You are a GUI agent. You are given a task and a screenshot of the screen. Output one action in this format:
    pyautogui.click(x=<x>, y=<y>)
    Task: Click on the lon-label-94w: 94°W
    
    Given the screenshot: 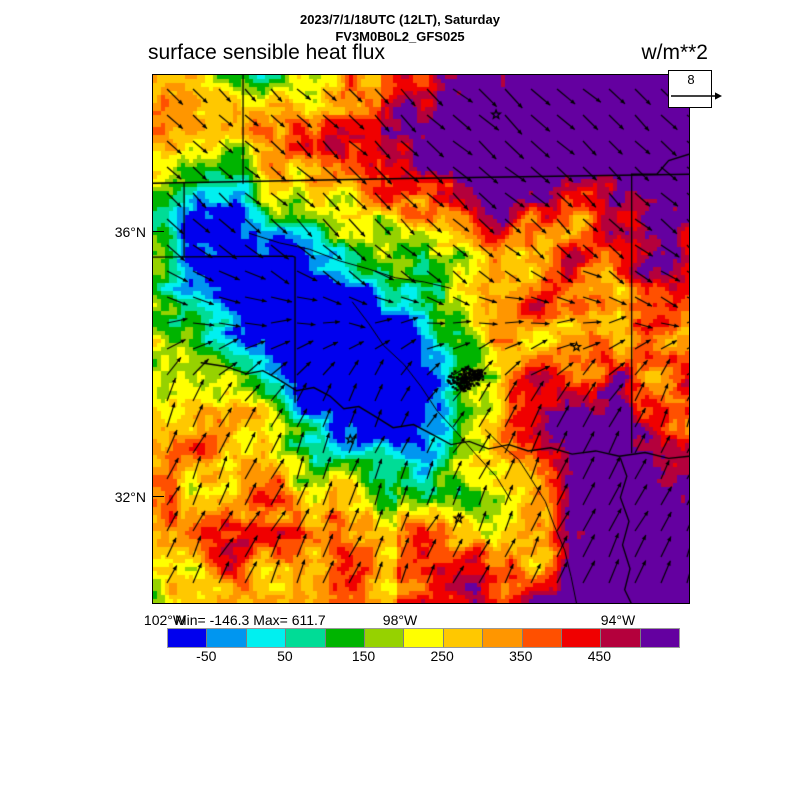 What is the action you would take?
    pyautogui.click(x=618, y=620)
    